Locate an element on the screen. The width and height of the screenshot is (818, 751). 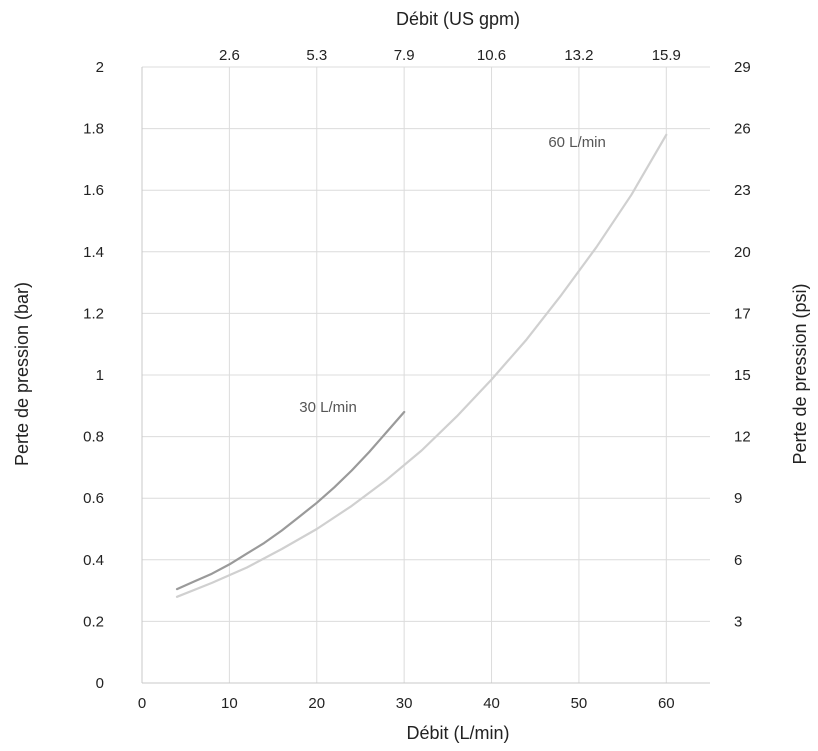
x-tick-label: 40 is located at coordinates (491, 703).